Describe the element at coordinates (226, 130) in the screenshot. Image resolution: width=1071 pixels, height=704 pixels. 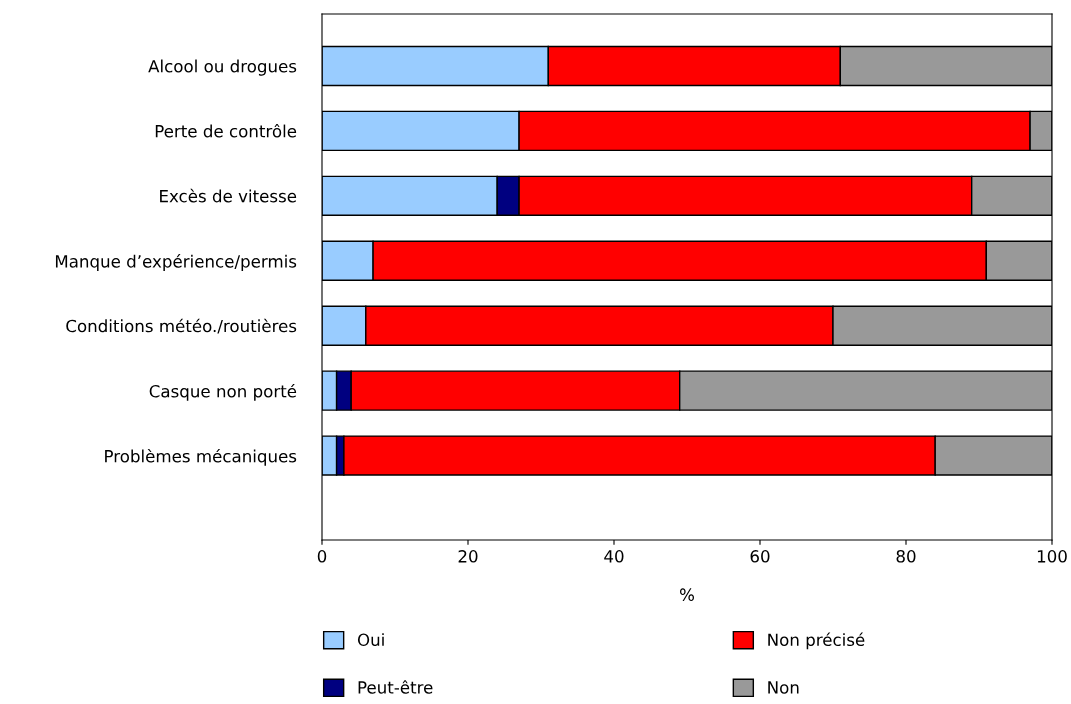
I see `y-tick-label: Perte de contrôle` at that location.